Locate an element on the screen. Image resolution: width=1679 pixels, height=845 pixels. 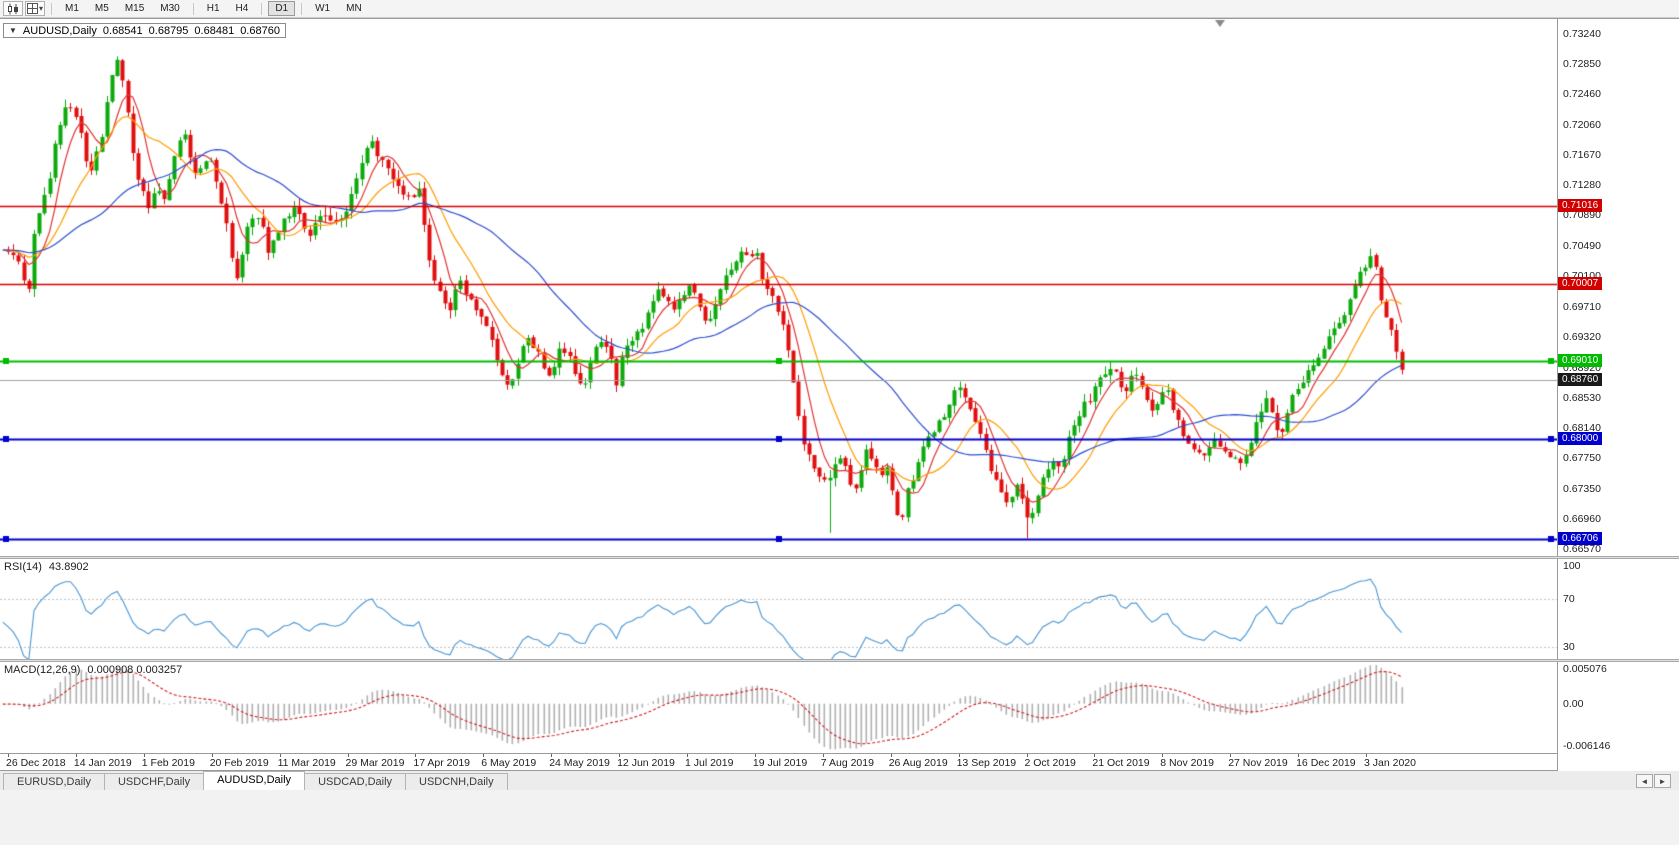
tab-scrollbar: ◄ ► is located at coordinates (1653, 781).